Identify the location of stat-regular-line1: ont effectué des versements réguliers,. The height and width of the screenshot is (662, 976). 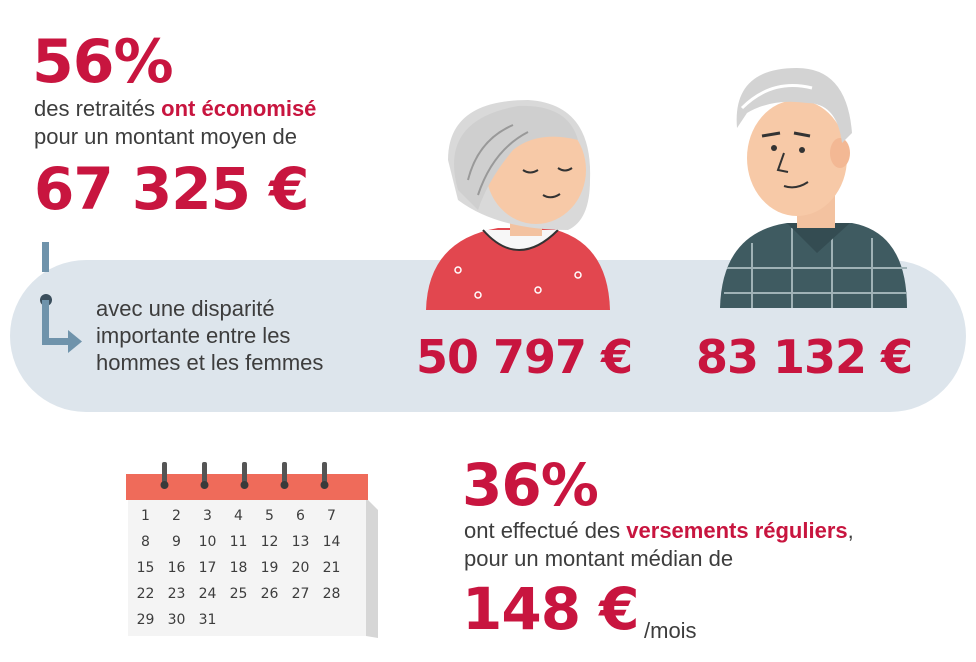
(659, 531).